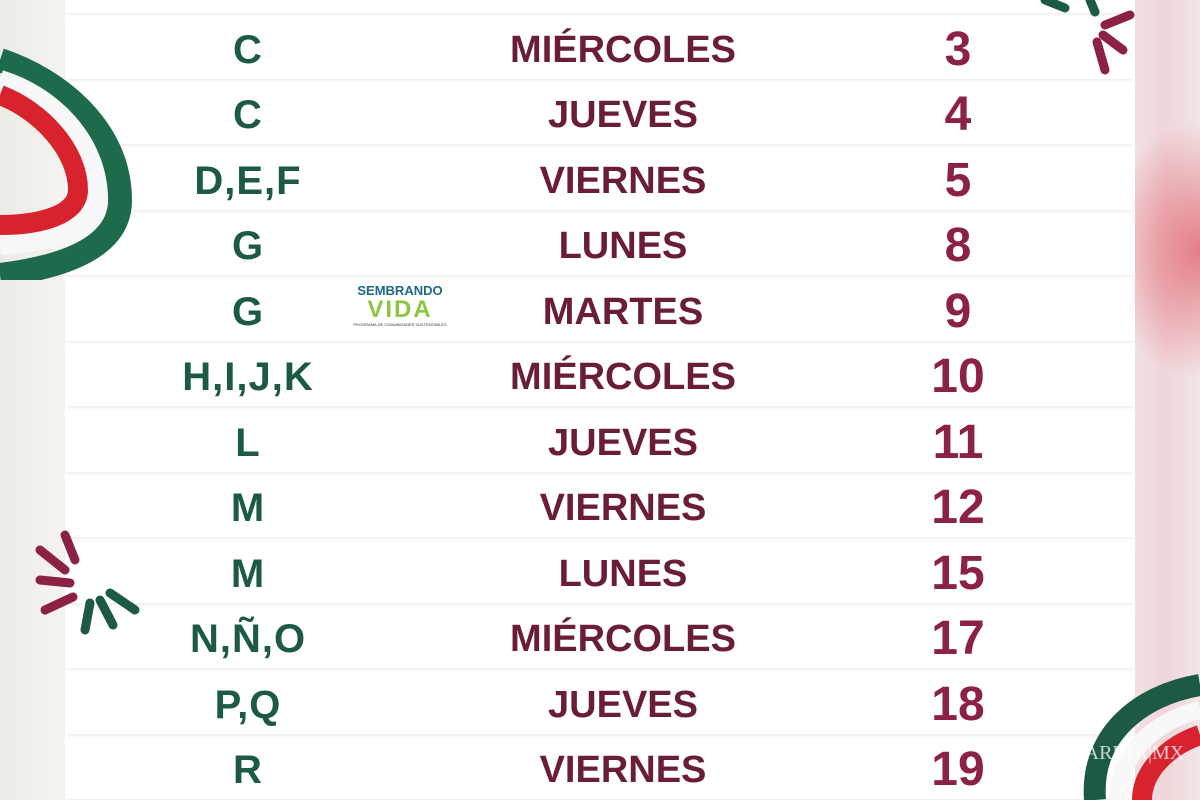 The width and height of the screenshot is (1200, 800). What do you see at coordinates (400, 324) in the screenshot?
I see `logo-line3: PROGRAMA DE COMUNIDADES SUSTENTABLES` at bounding box center [400, 324].